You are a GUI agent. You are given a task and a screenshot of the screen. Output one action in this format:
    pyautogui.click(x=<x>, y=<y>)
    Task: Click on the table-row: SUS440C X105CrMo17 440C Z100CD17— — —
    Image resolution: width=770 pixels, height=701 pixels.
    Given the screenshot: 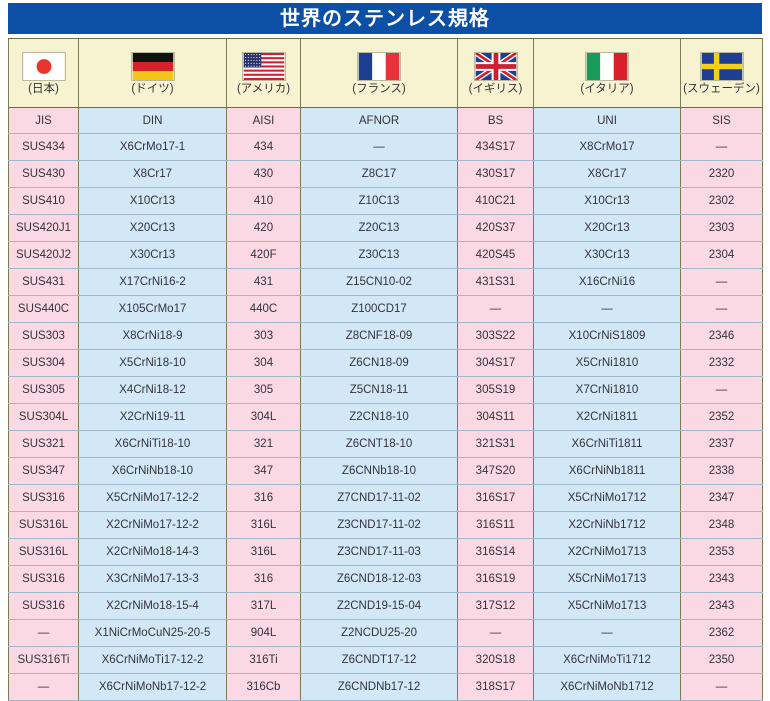 What is the action you would take?
    pyautogui.click(x=385, y=309)
    